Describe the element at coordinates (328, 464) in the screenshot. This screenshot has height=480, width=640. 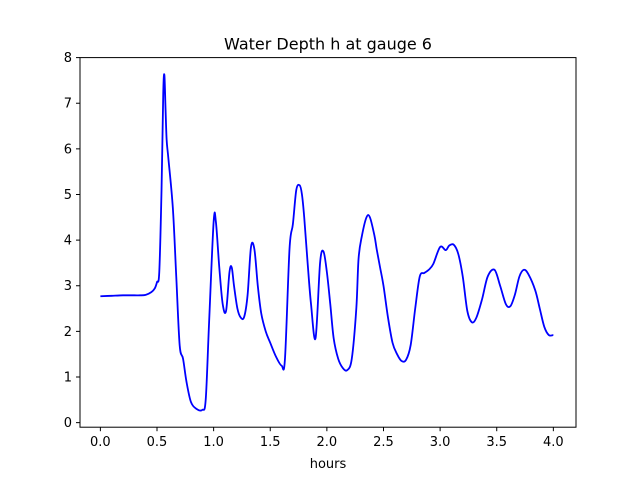
I see `x-axis-label: hours` at that location.